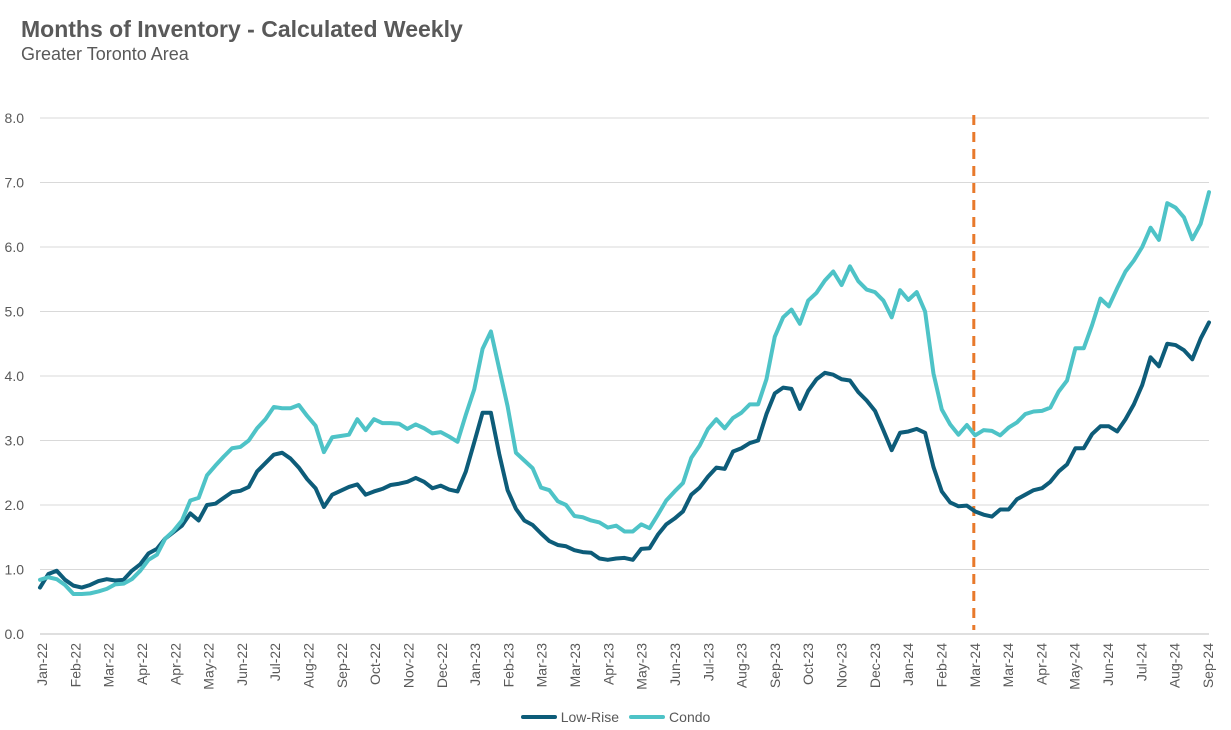 The width and height of the screenshot is (1231, 730). I want to click on x-tick-label: Feb-24, so click(941, 665).